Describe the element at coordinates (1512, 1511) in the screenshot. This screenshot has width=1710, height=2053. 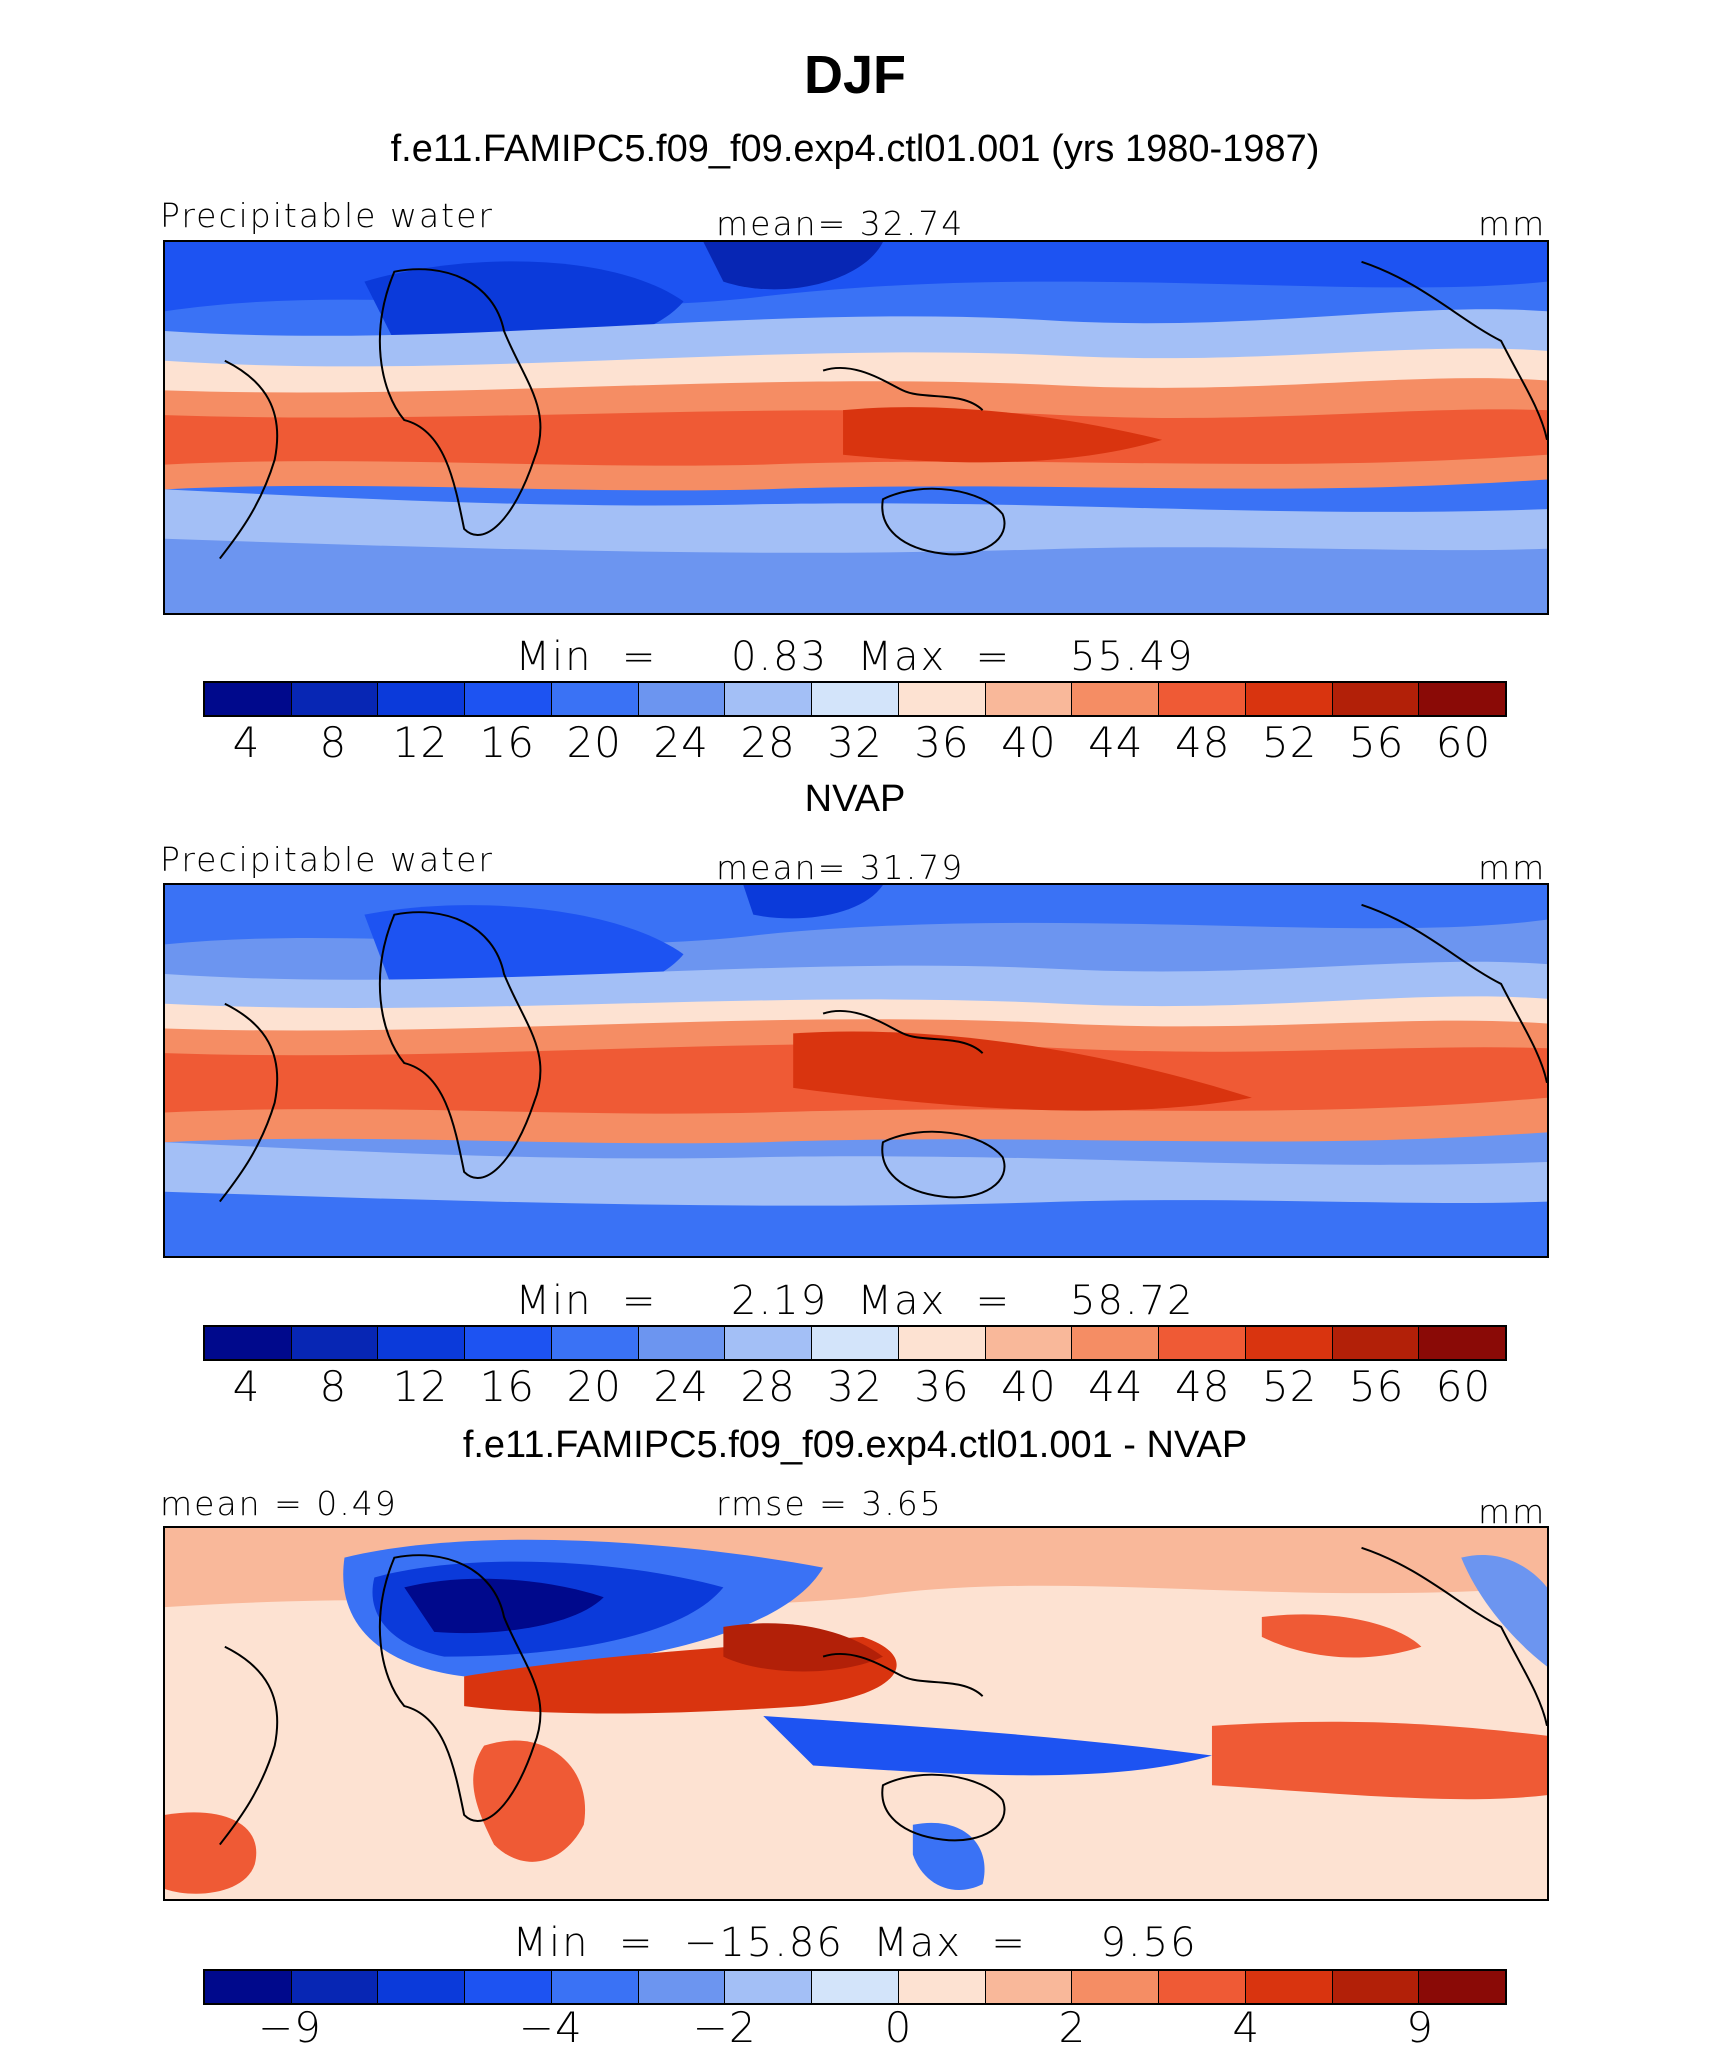
I see `panel3-units-label: mm` at that location.